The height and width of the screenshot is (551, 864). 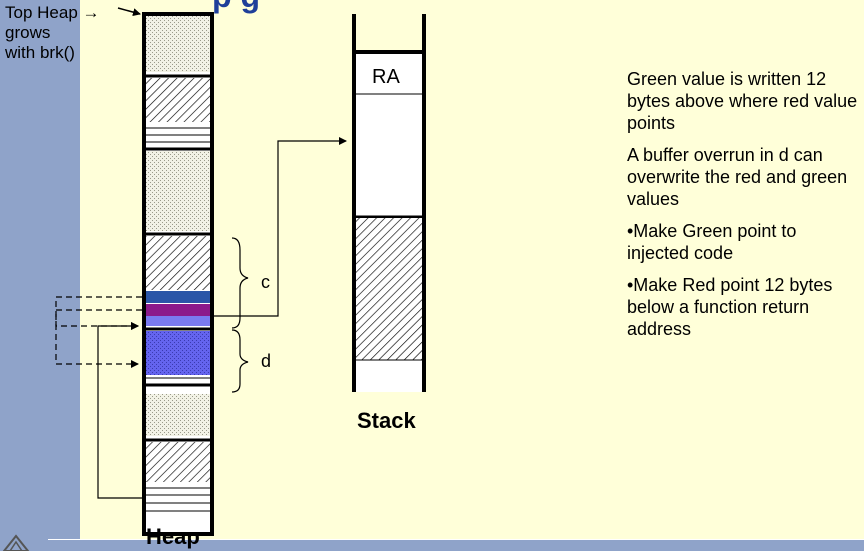 I want to click on return-address-label: RA, so click(x=386, y=77).